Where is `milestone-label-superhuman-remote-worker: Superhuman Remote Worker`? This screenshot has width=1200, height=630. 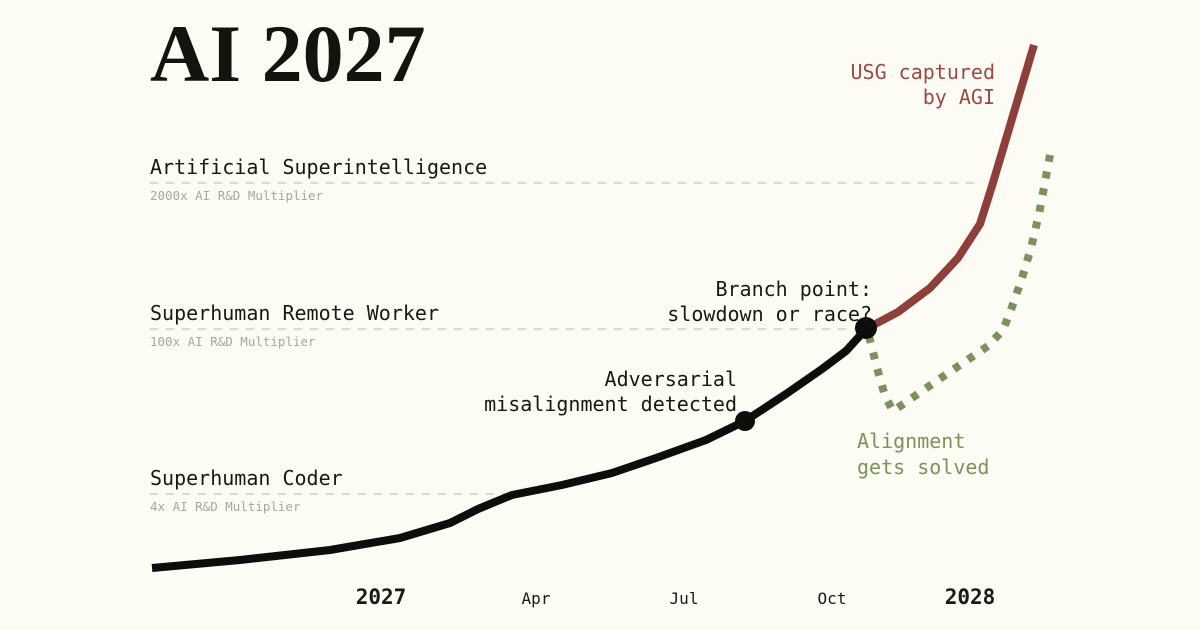 milestone-label-superhuman-remote-worker: Superhuman Remote Worker is located at coordinates (294, 313).